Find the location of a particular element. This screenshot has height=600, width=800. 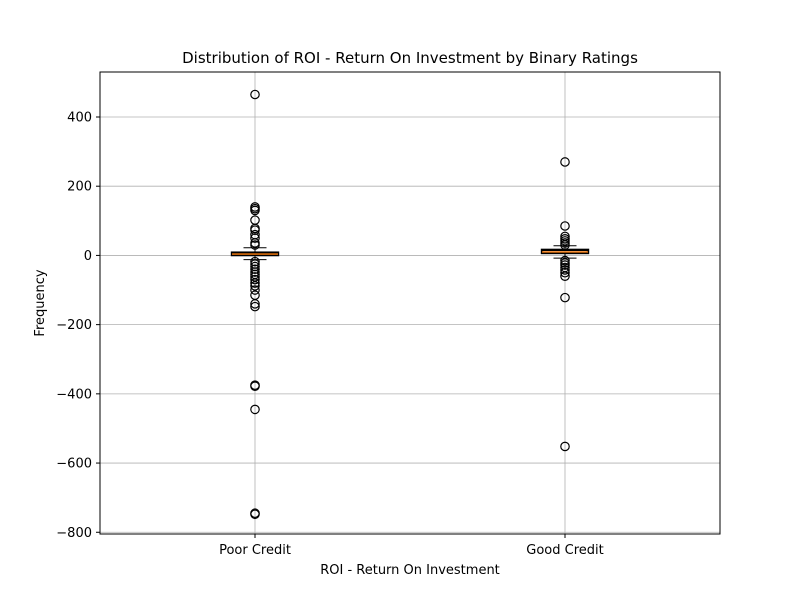

y-tick-label: 200 is located at coordinates (79, 187).